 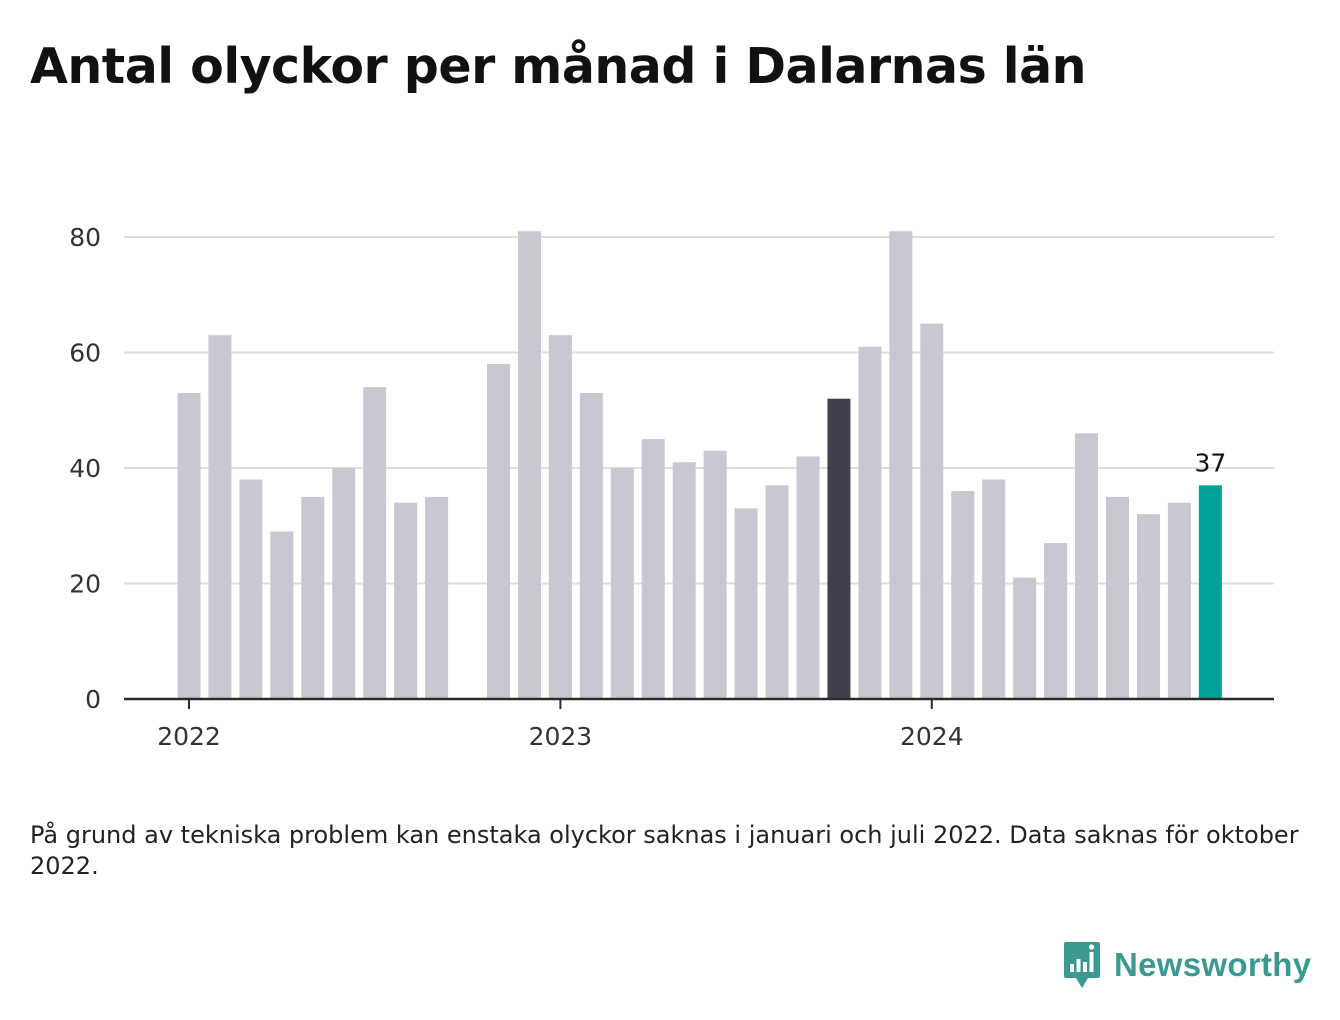 I want to click on x-tick-label: 2022, so click(x=189, y=736).